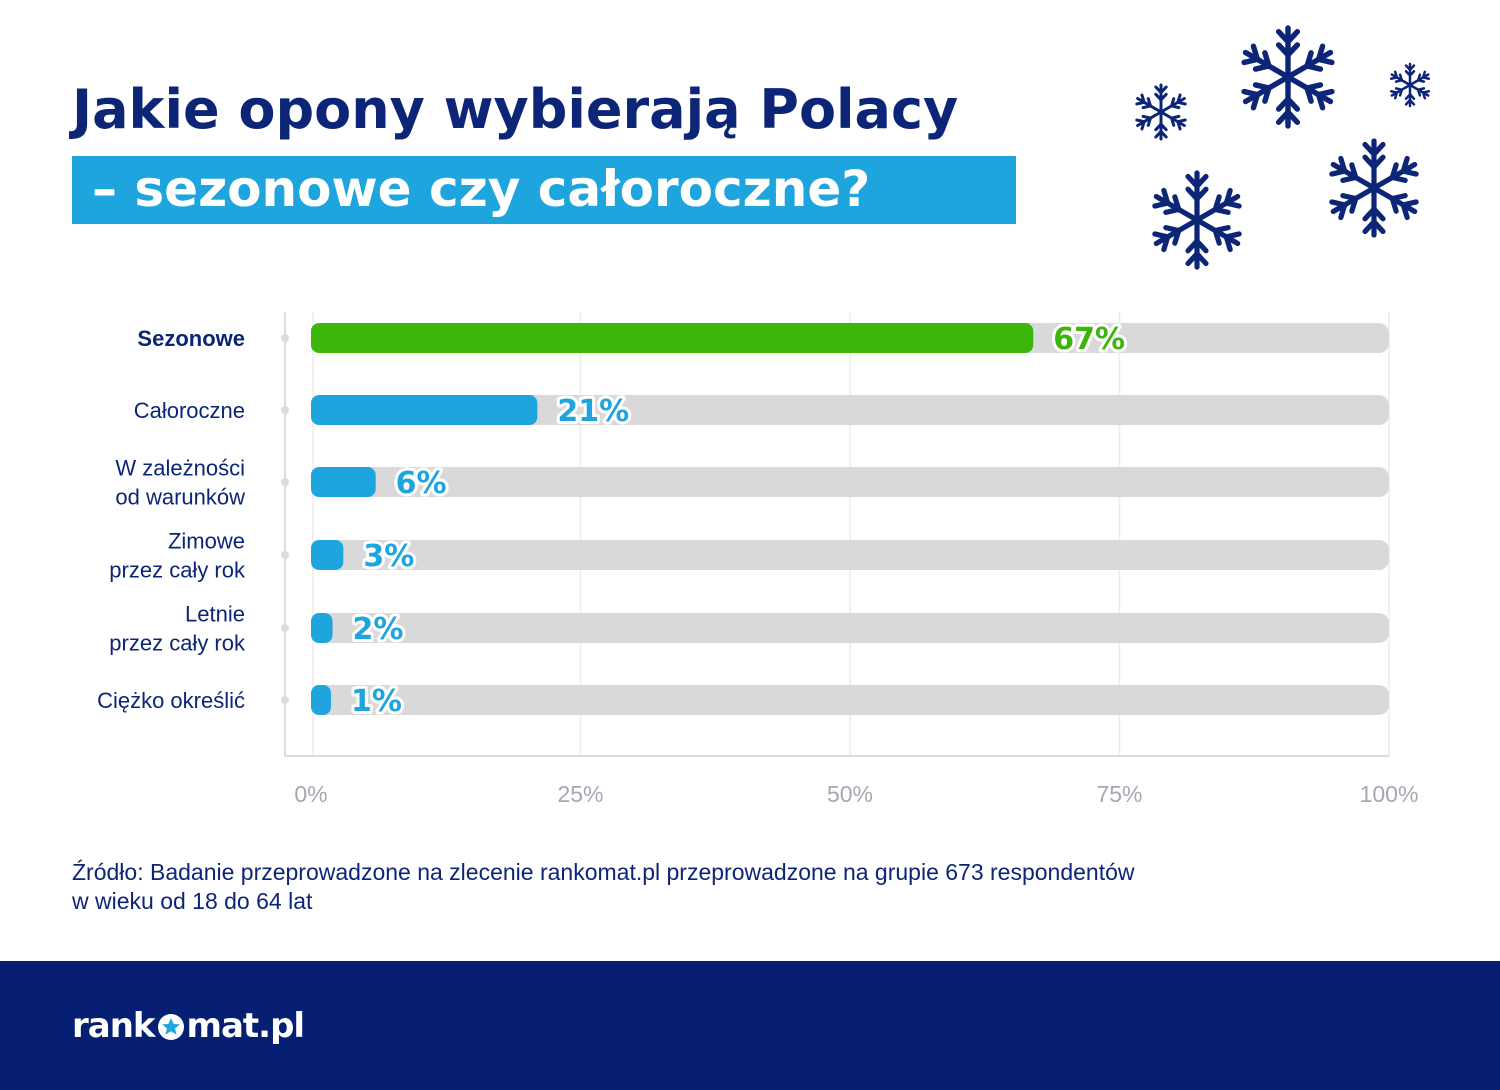 This screenshot has width=1500, height=1090. What do you see at coordinates (544, 190) in the screenshot?
I see `page-subtitle: – sezonowe czy całoroczne?` at bounding box center [544, 190].